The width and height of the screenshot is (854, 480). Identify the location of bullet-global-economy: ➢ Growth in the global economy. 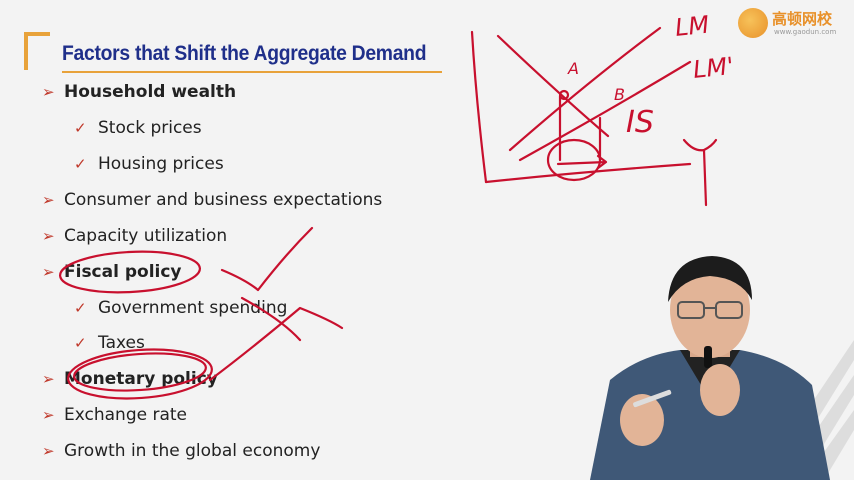
(181, 451).